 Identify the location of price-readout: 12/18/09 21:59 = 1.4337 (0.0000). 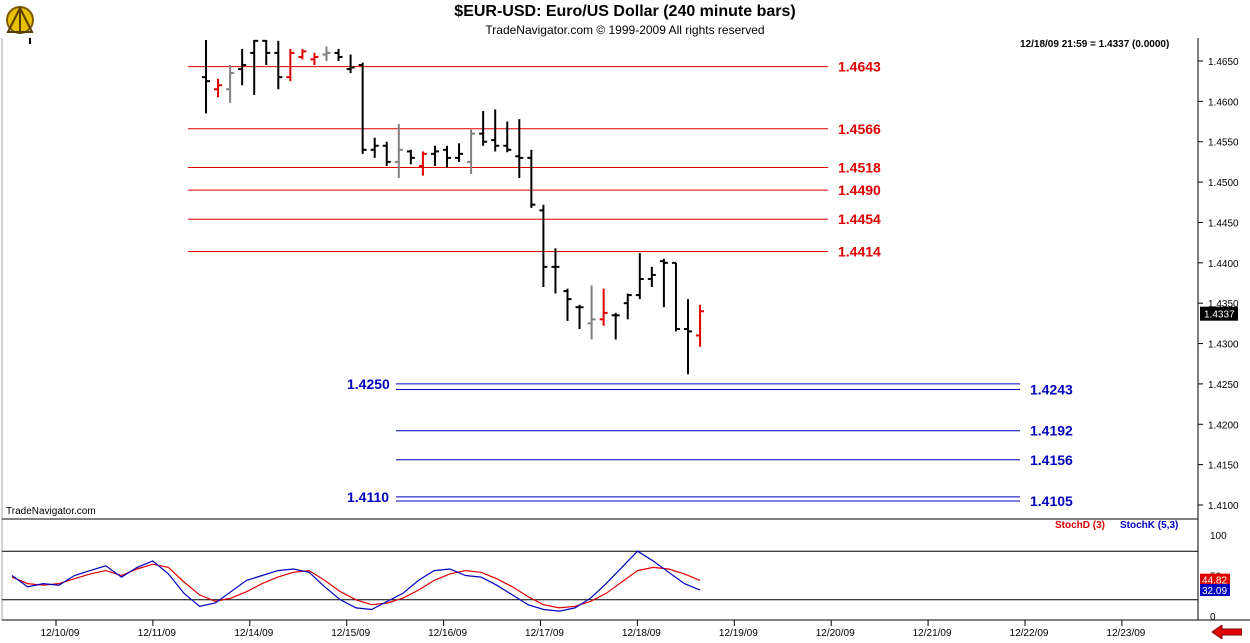
(1095, 44).